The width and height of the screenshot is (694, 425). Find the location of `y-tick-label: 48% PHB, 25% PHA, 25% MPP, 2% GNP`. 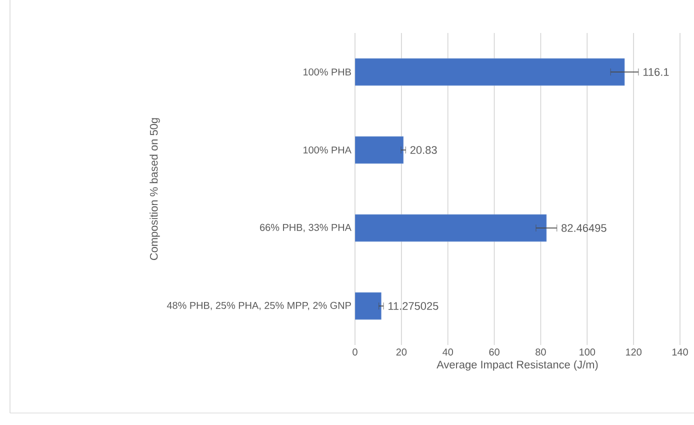

y-tick-label: 48% PHB, 25% PHA, 25% MPP, 2% GNP is located at coordinates (258, 306).